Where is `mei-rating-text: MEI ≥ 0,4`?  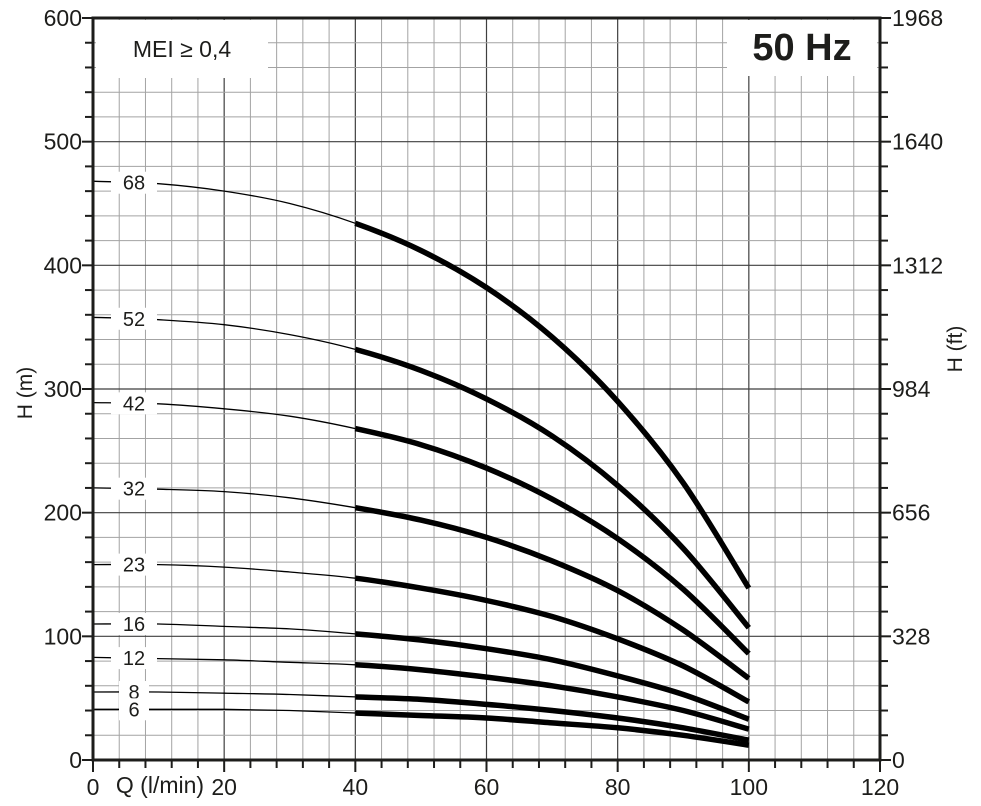 mei-rating-text: MEI ≥ 0,4 is located at coordinates (182, 48).